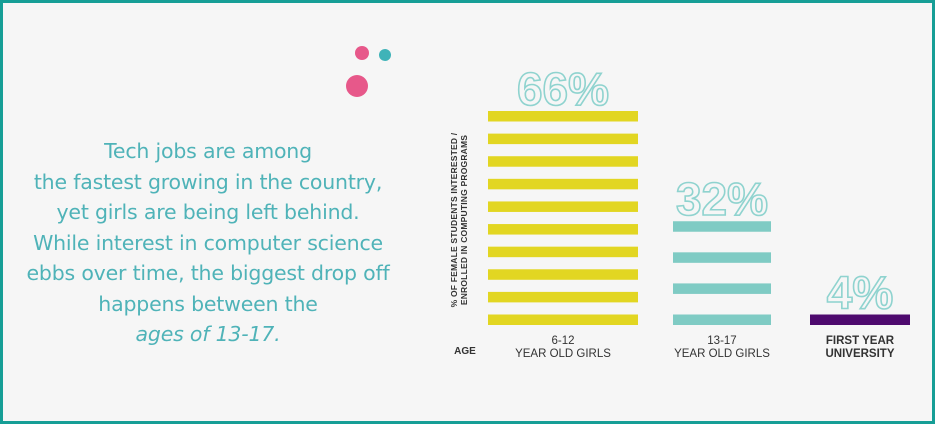  I want to click on y-axis-label: ENROLLED IN COMPUTING PROGRAMS, so click(464, 220).